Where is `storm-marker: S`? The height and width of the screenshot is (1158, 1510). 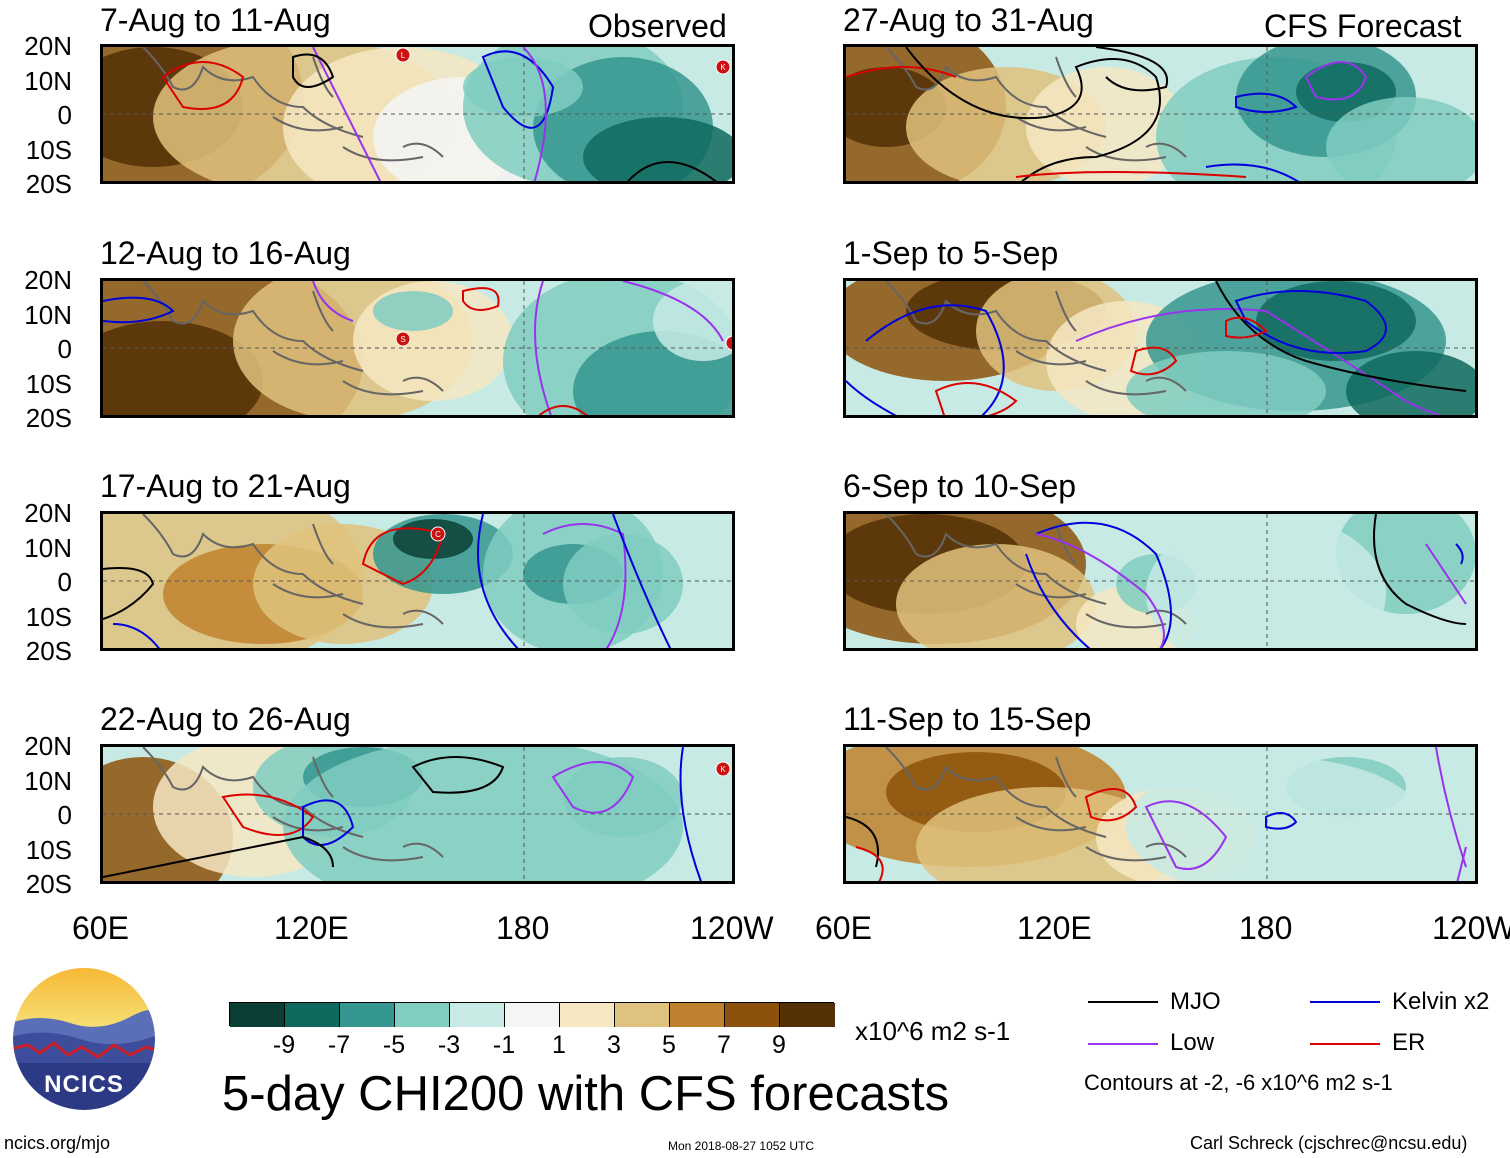 storm-marker: S is located at coordinates (403, 339).